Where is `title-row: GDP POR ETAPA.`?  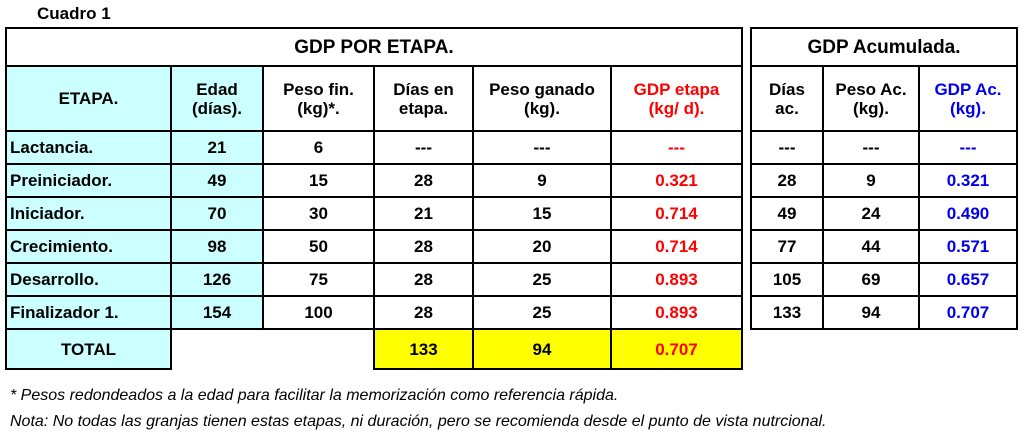
title-row: GDP POR ETAPA. is located at coordinates (374, 47).